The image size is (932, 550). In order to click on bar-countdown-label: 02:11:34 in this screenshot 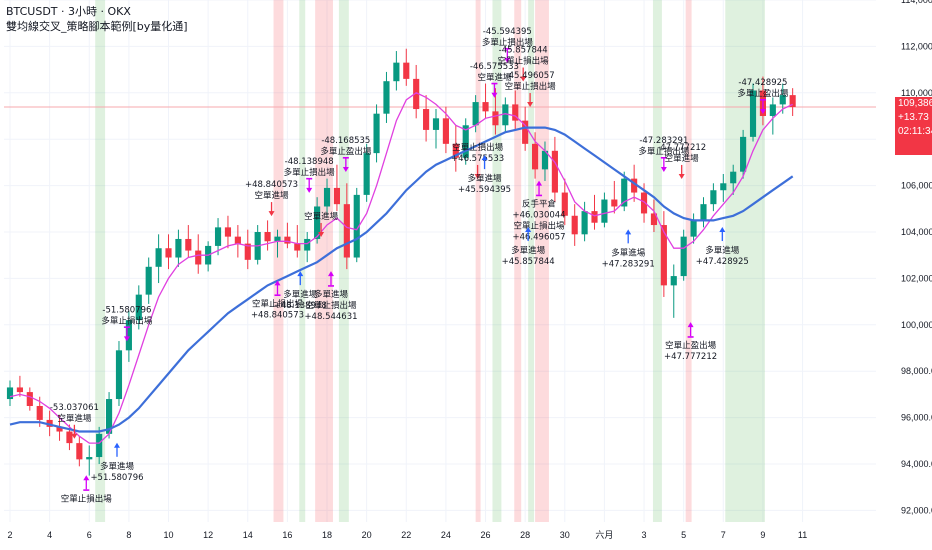, I will do `click(915, 131)`.